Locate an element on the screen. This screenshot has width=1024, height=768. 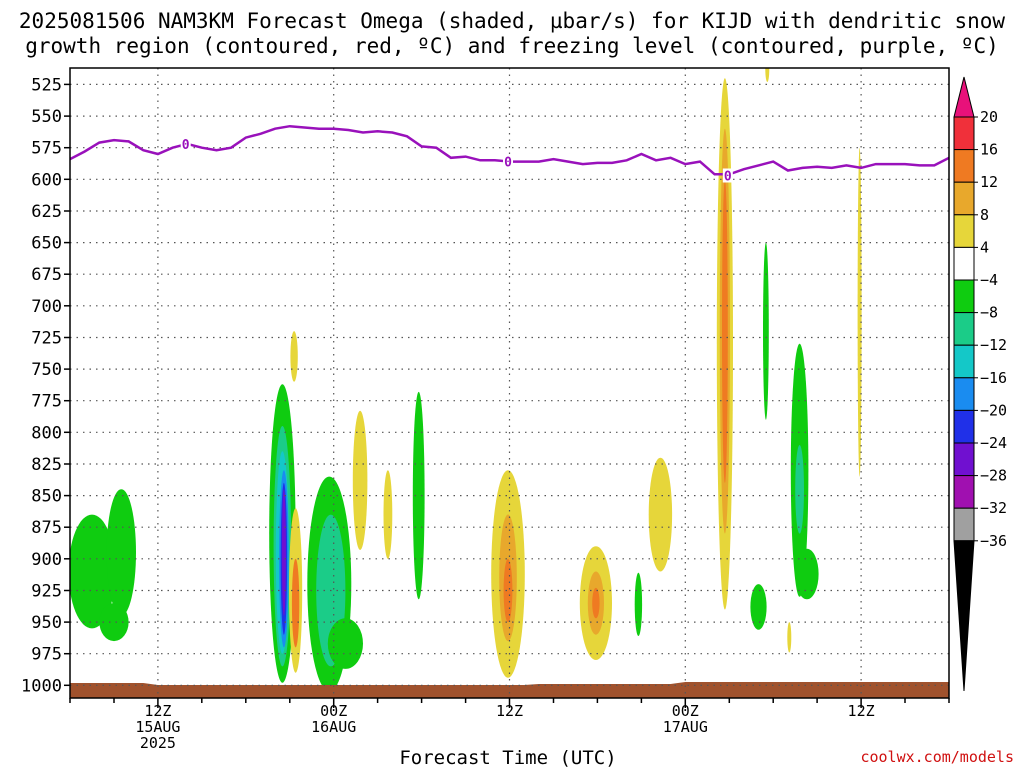
colorbar-label-12: −32 is located at coordinates (993, 508).